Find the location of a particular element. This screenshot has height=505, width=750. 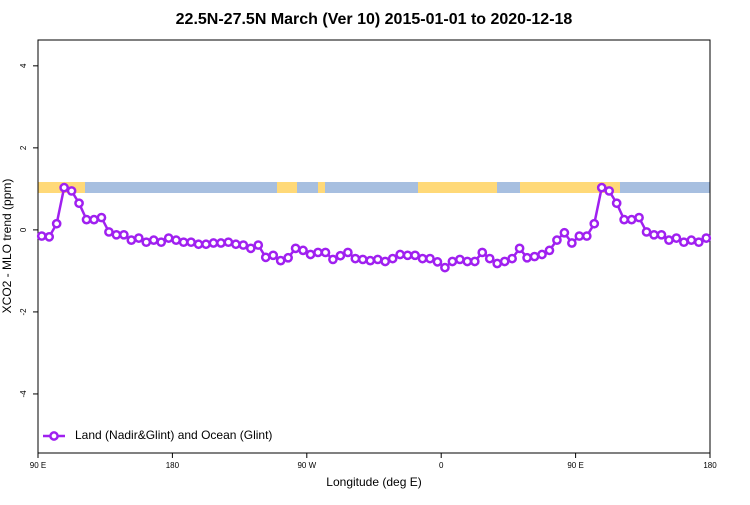

series-line is located at coordinates (374, 227).